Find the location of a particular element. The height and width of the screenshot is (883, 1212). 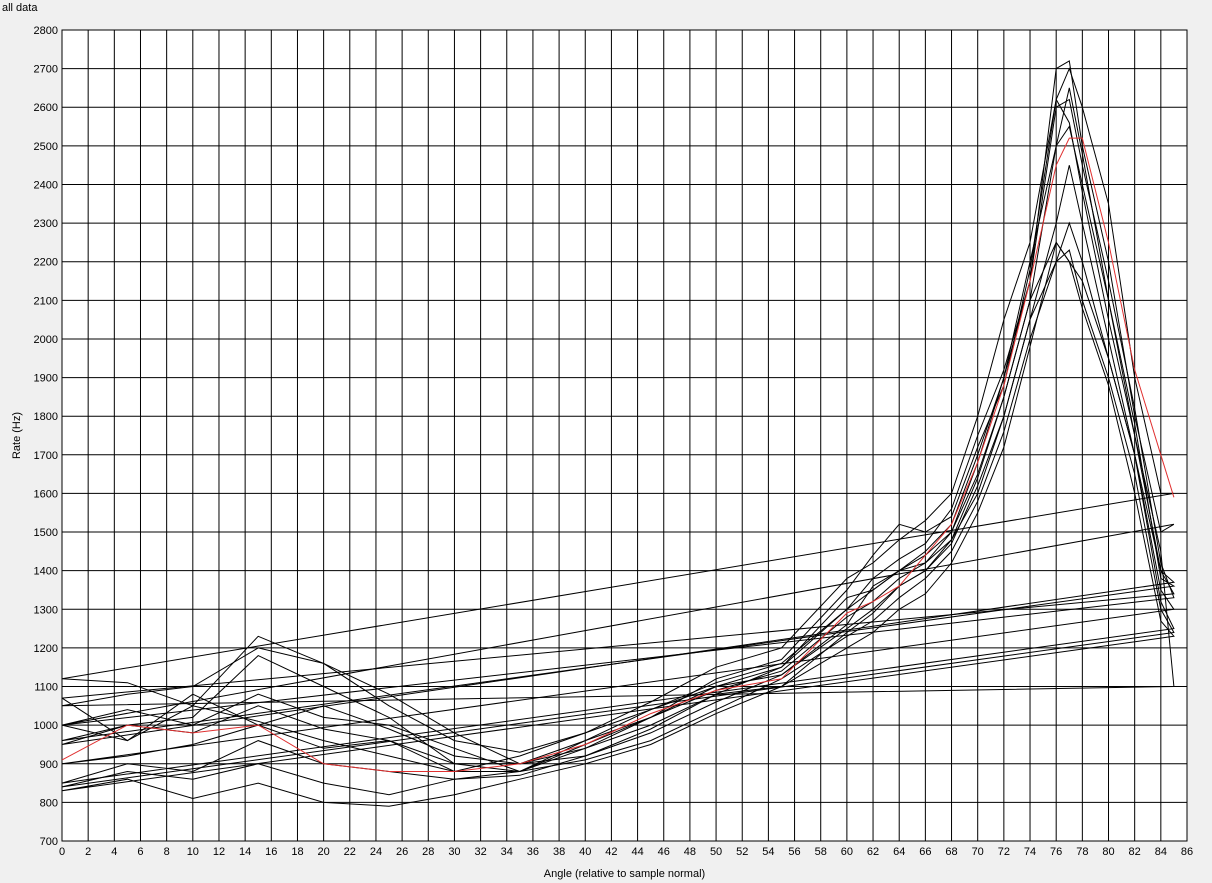

y-tick-label: 900 is located at coordinates (49, 765).